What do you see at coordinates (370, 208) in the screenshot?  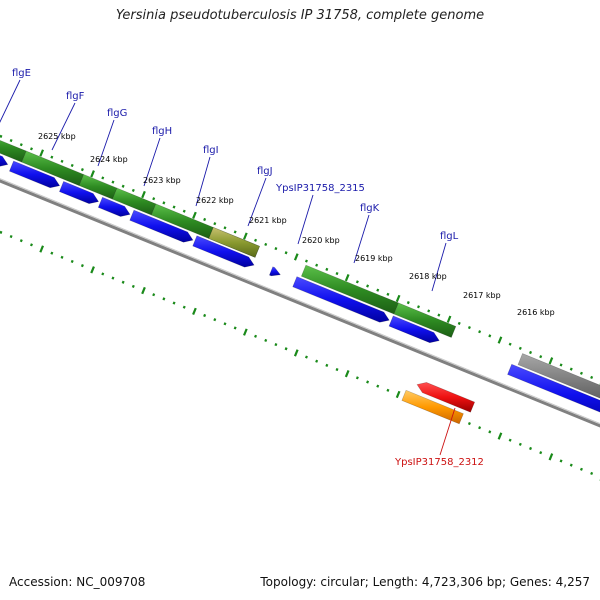 I see `gene-label: flgK` at bounding box center [370, 208].